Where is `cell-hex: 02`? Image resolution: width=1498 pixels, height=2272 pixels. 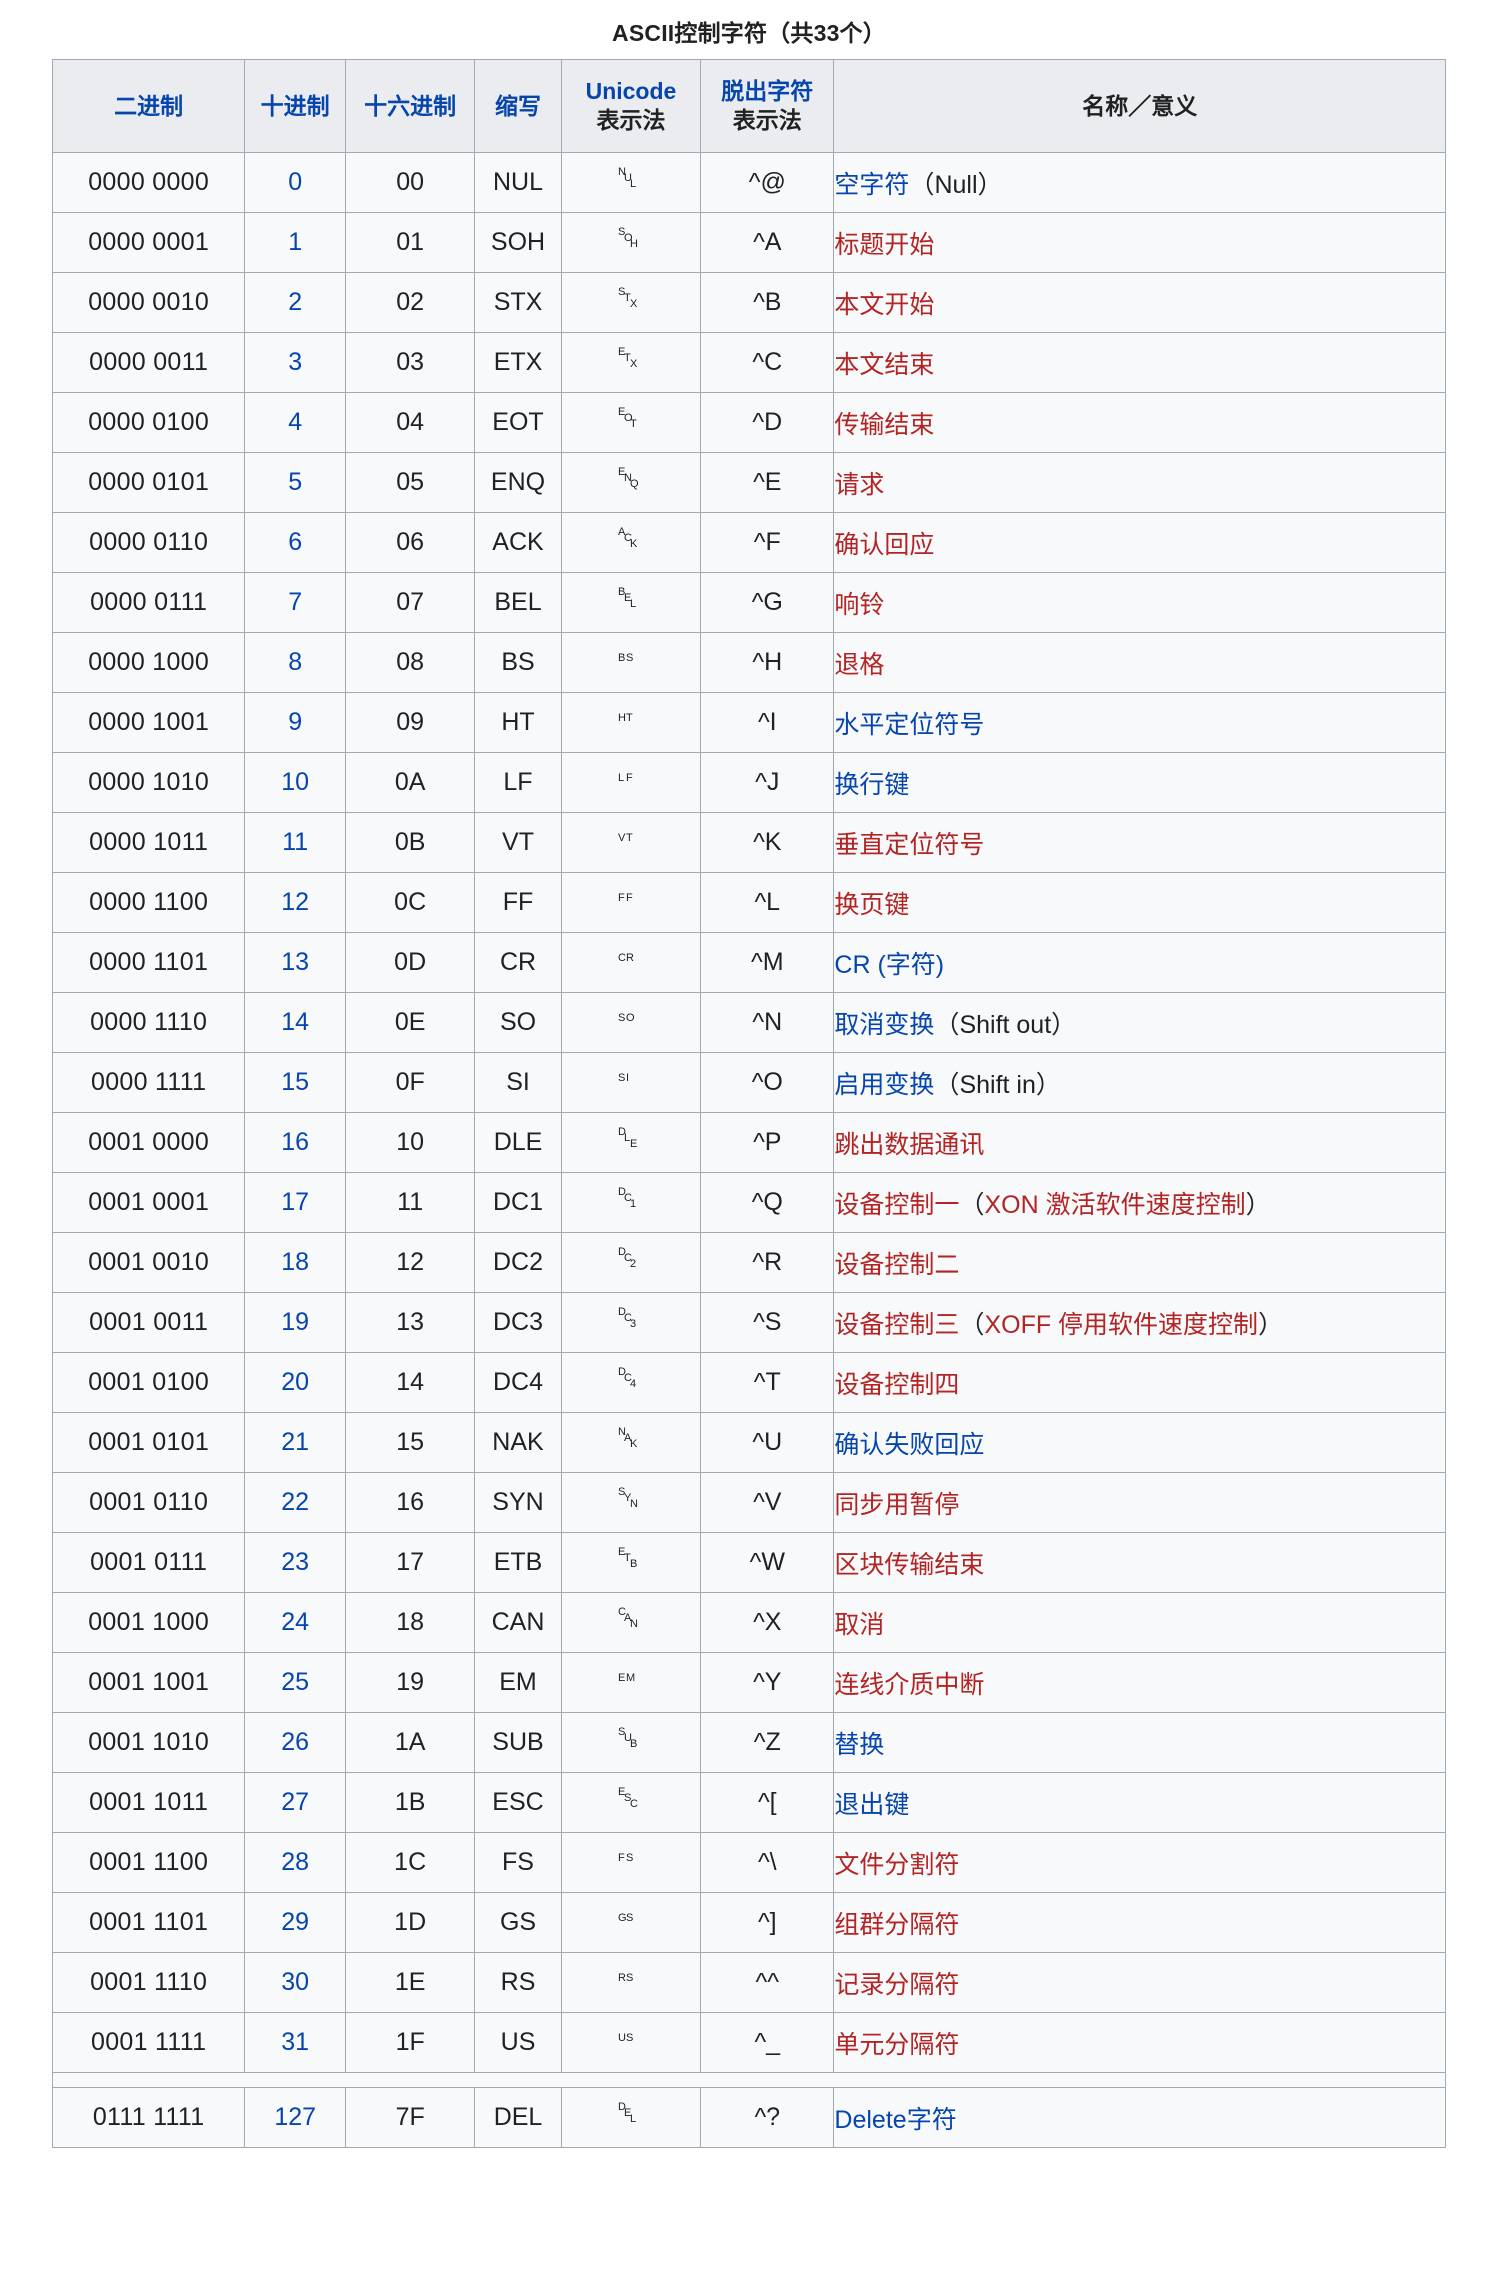
cell-hex: 02 is located at coordinates (410, 302).